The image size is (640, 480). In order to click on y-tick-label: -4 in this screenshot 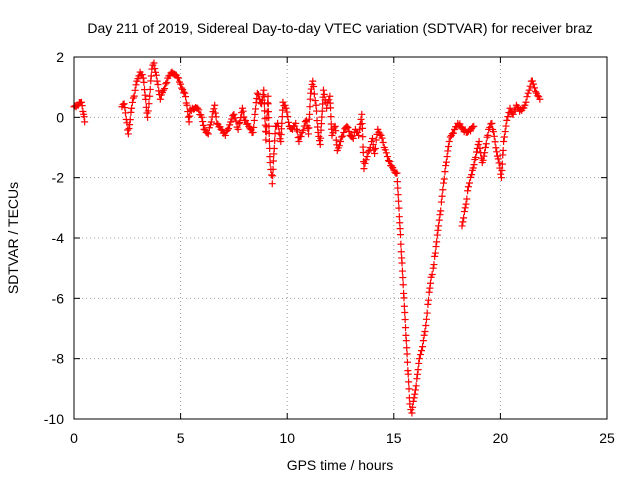, I will do `click(58, 238)`.